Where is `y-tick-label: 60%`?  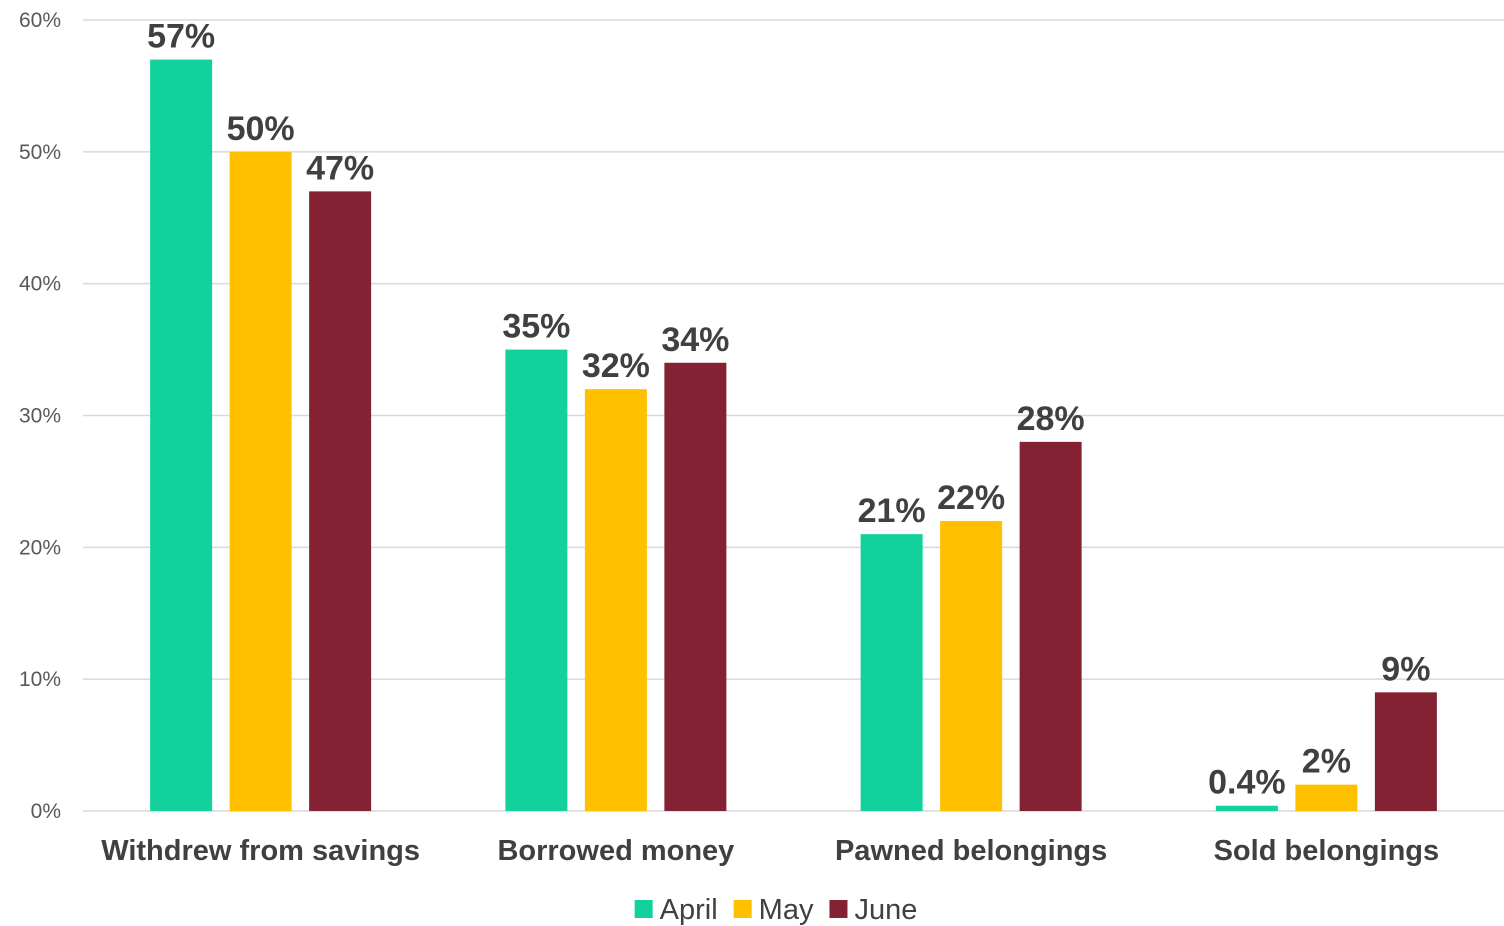 y-tick-label: 60% is located at coordinates (40, 20).